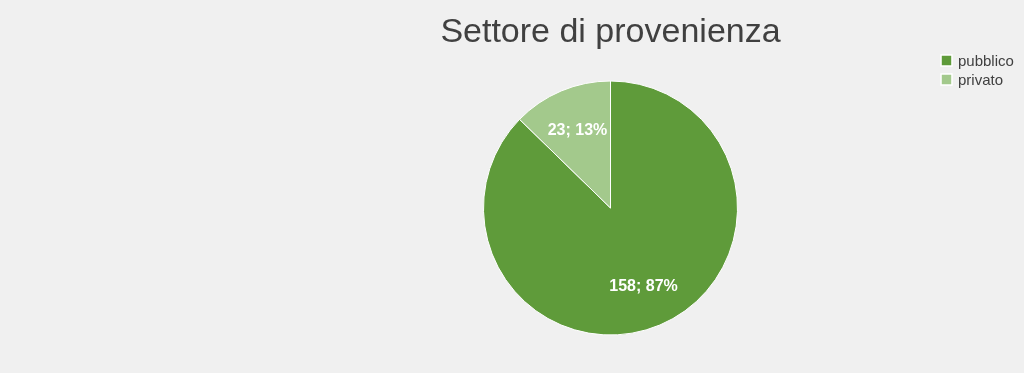 The image size is (1024, 373). I want to click on legend-label: pubblico, so click(986, 60).